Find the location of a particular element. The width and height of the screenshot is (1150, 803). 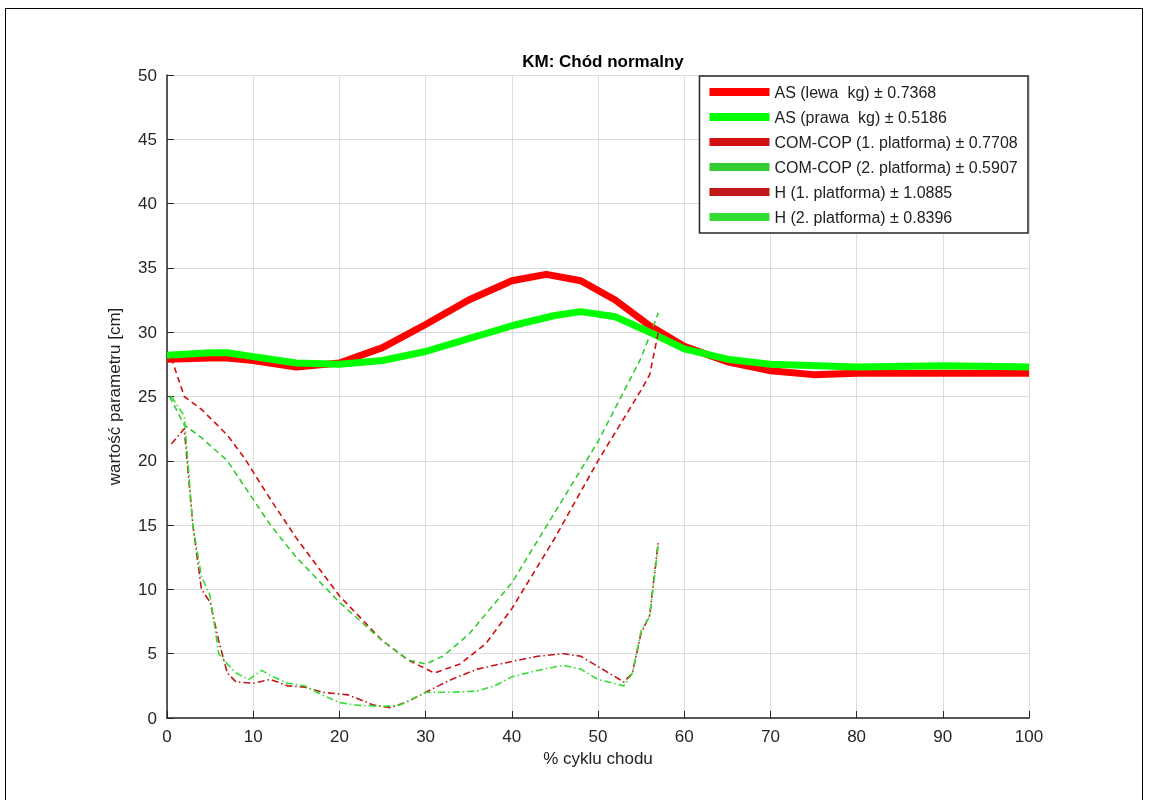

y-axis-title: wartość parametru [cm] is located at coordinates (114, 397).